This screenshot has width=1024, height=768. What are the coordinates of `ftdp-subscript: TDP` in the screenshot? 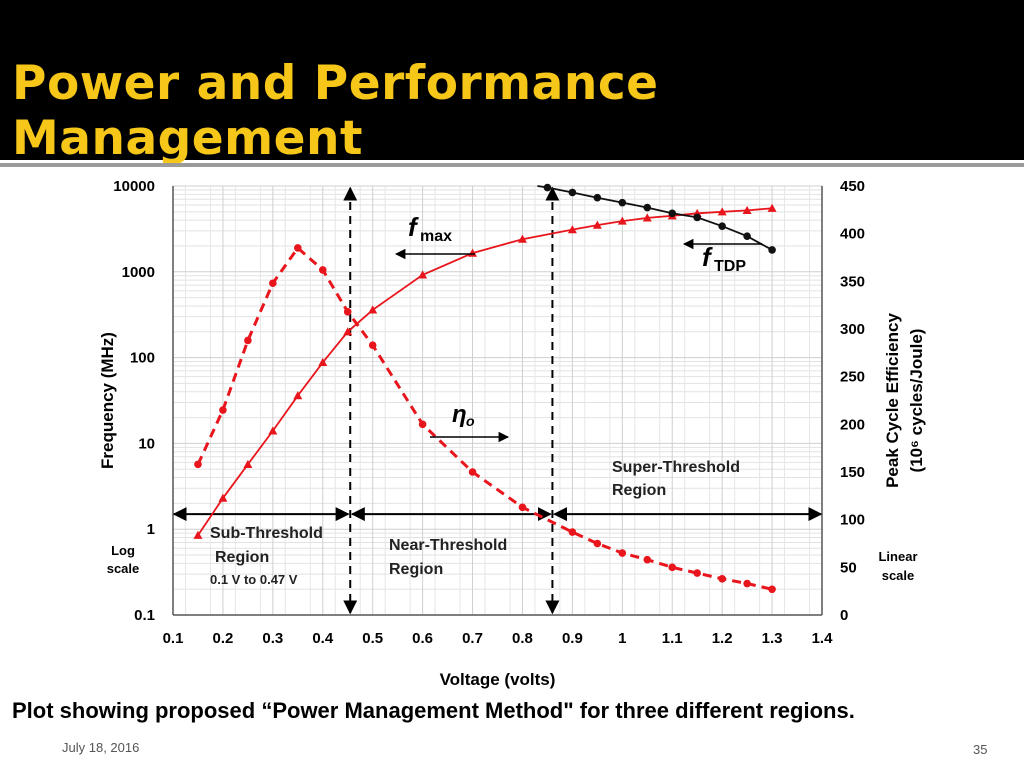 It's located at (730, 266).